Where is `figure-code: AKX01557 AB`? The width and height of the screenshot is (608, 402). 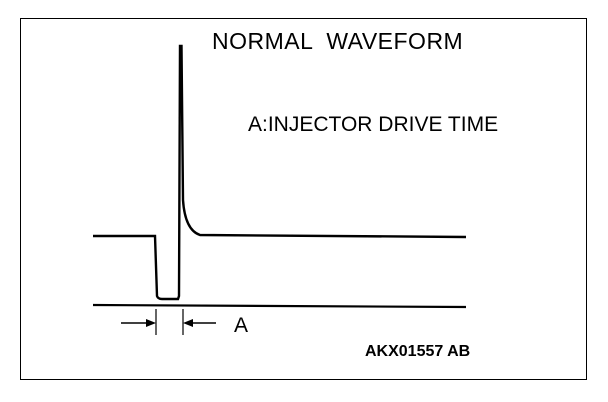
figure-code: AKX01557 AB is located at coordinates (418, 351).